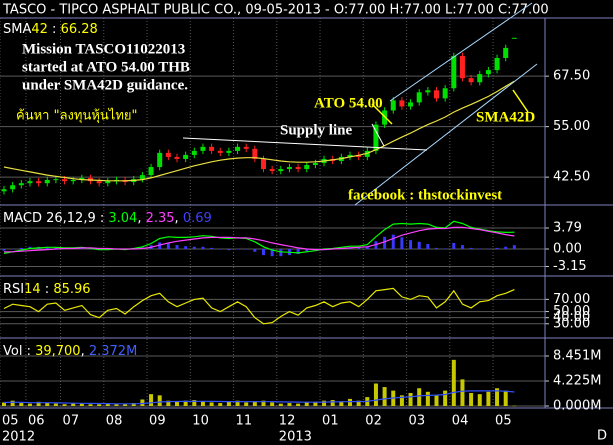 The image size is (613, 445). Describe the element at coordinates (570, 266) in the screenshot. I see `y-tick-label: -3.15` at that location.